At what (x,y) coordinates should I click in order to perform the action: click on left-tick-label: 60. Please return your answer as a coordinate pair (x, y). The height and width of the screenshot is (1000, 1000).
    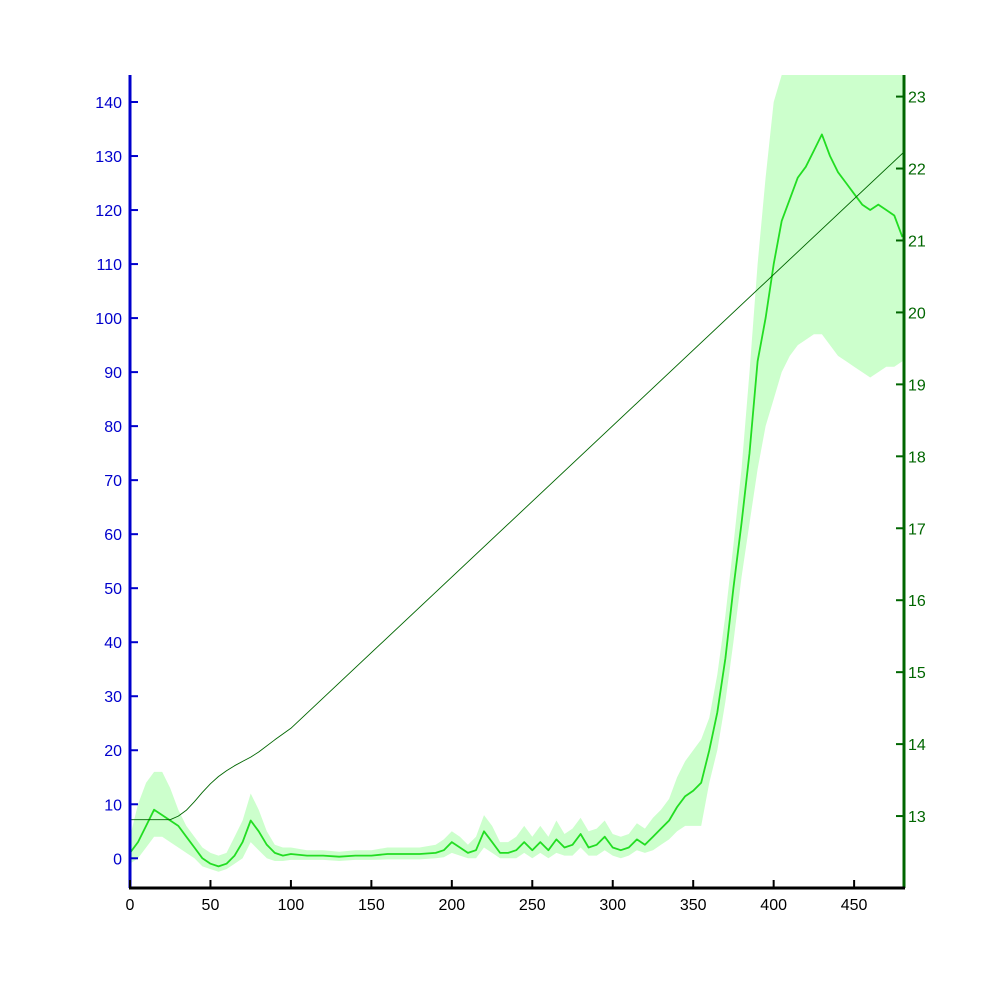
    Looking at the image, I should click on (113, 535).